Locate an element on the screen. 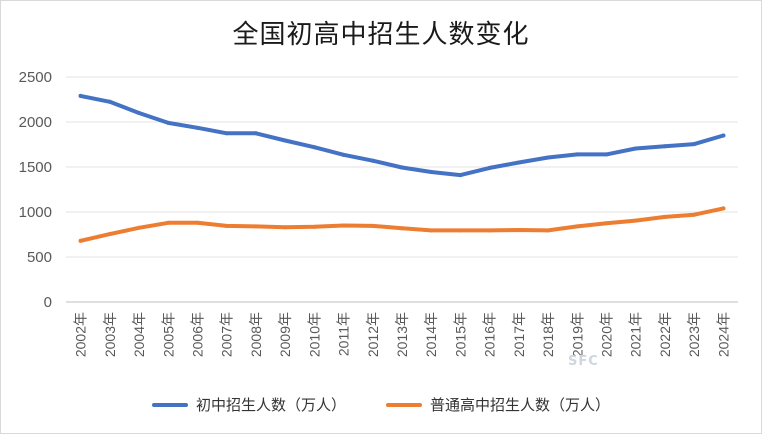 Image resolution: width=762 pixels, height=434 pixels. chart-title: 全国初高中招生人数变化 is located at coordinates (381, 35).